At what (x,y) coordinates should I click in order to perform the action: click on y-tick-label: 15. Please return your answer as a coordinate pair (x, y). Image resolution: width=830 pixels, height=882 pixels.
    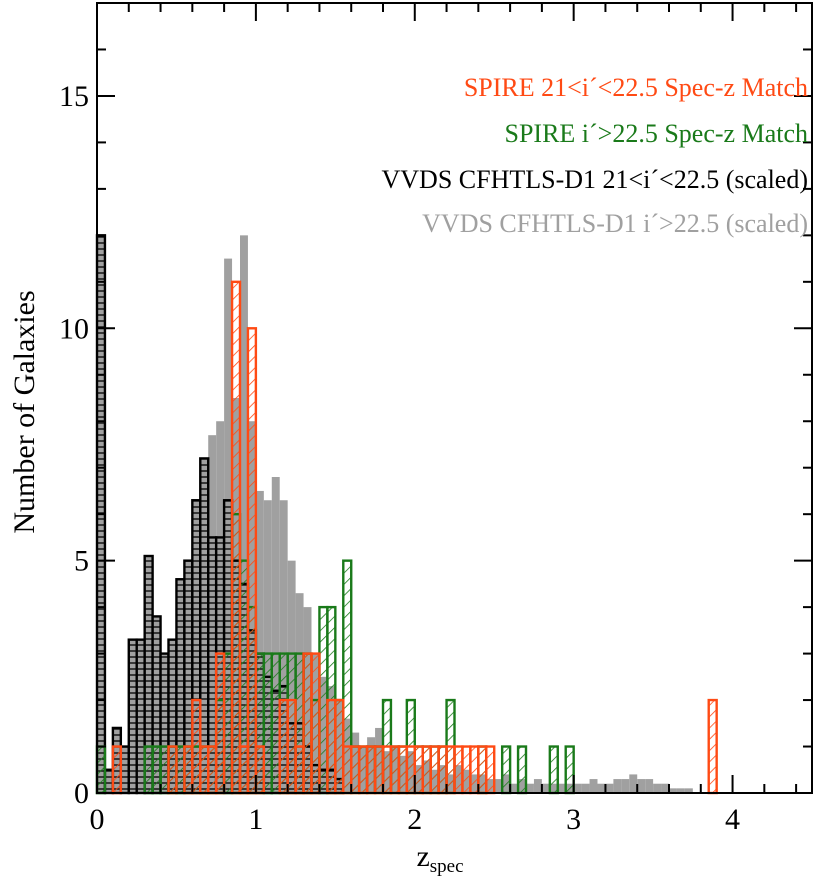
    Looking at the image, I should click on (74, 96).